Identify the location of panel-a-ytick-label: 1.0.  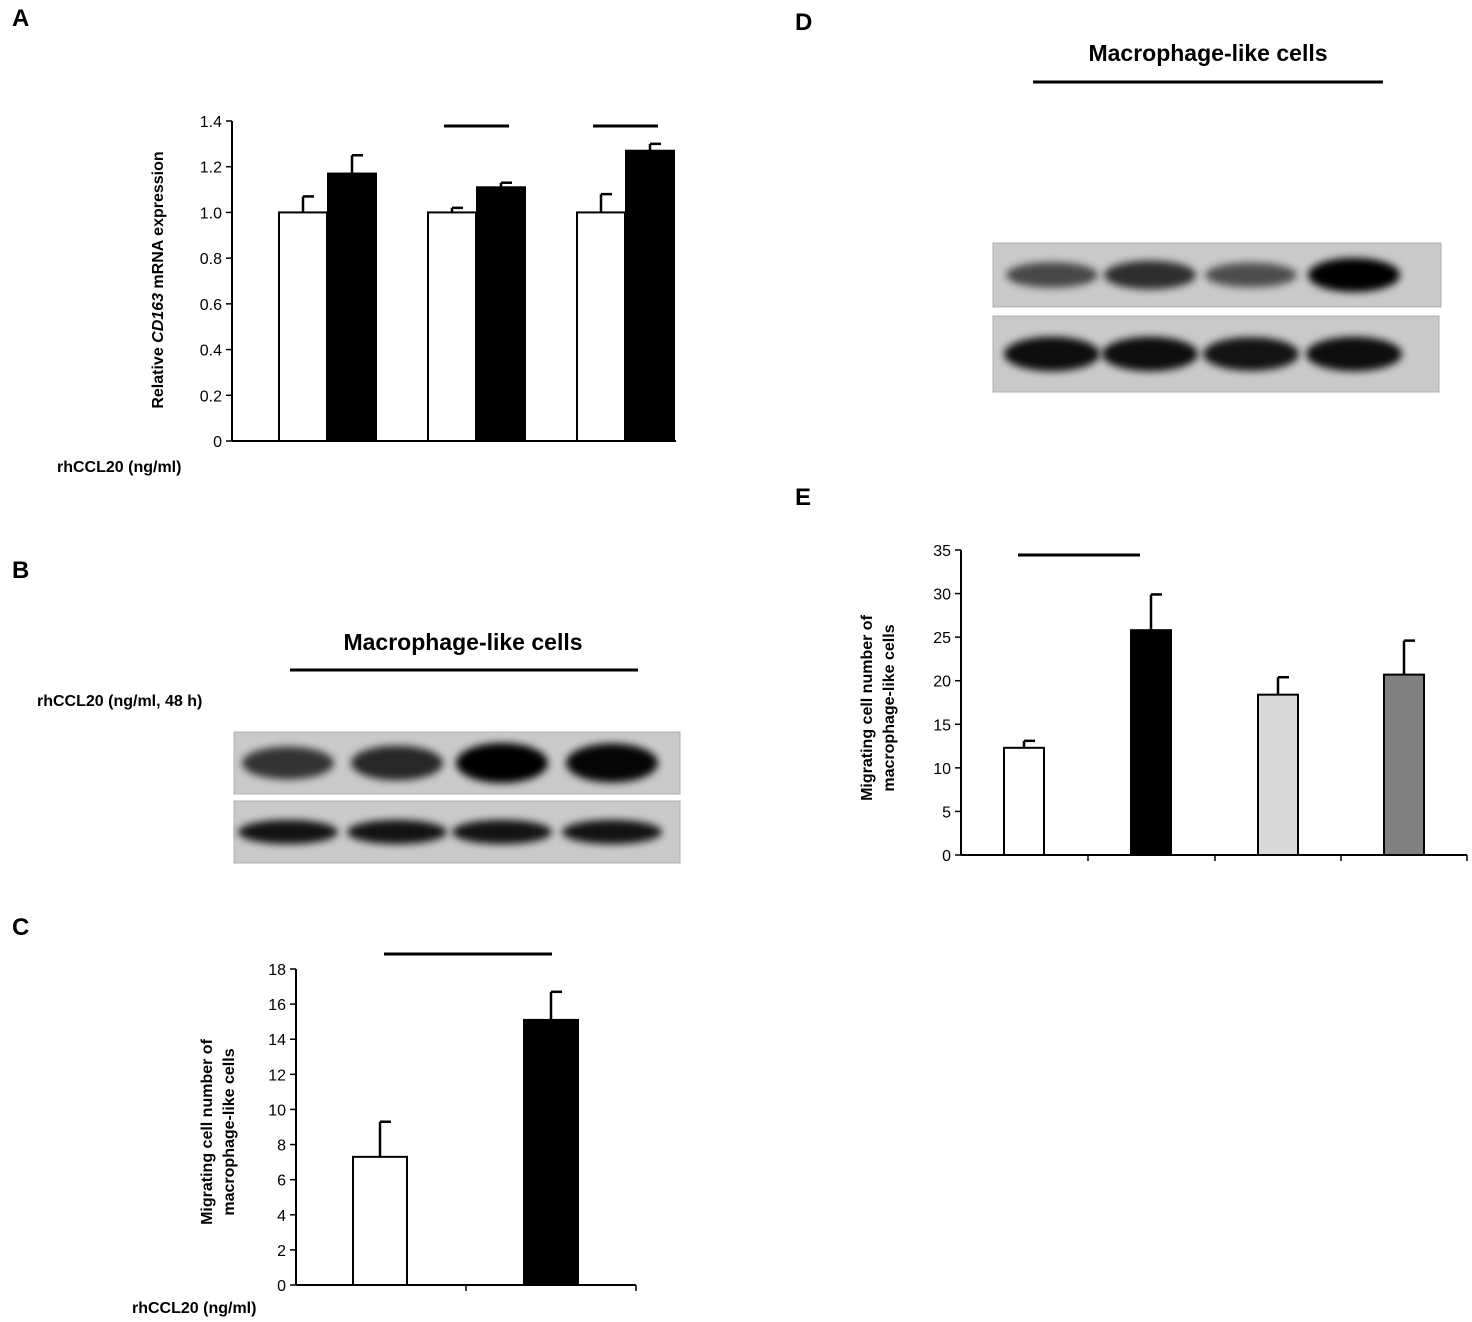
(211, 213).